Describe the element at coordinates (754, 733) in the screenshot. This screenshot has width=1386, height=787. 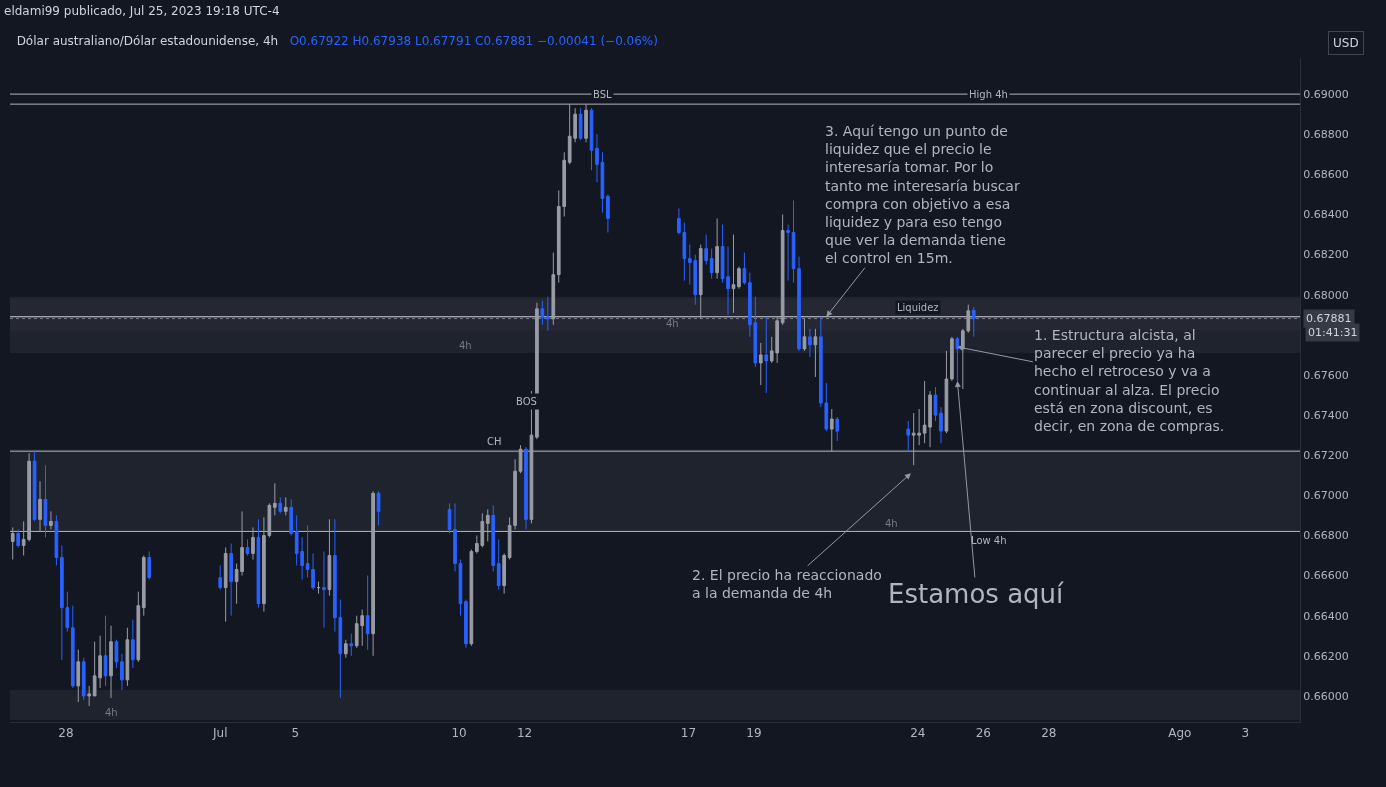
I see `x-tick-label: 19` at that location.